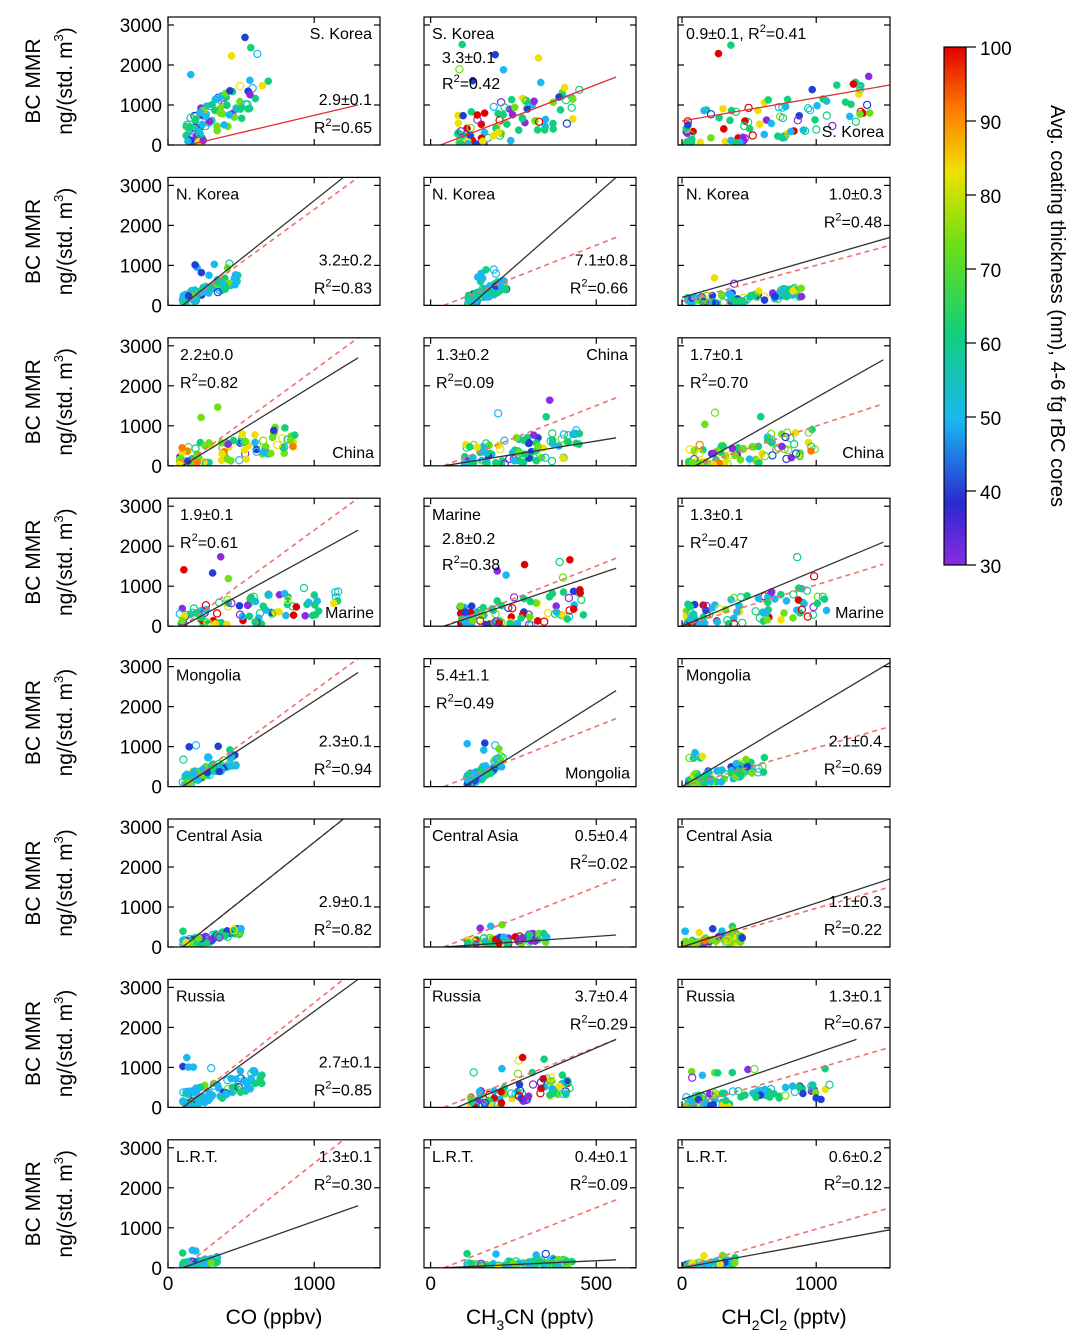 This screenshot has height=1335, width=1086. I want to click on region-label: L.R.T., so click(707, 1157).